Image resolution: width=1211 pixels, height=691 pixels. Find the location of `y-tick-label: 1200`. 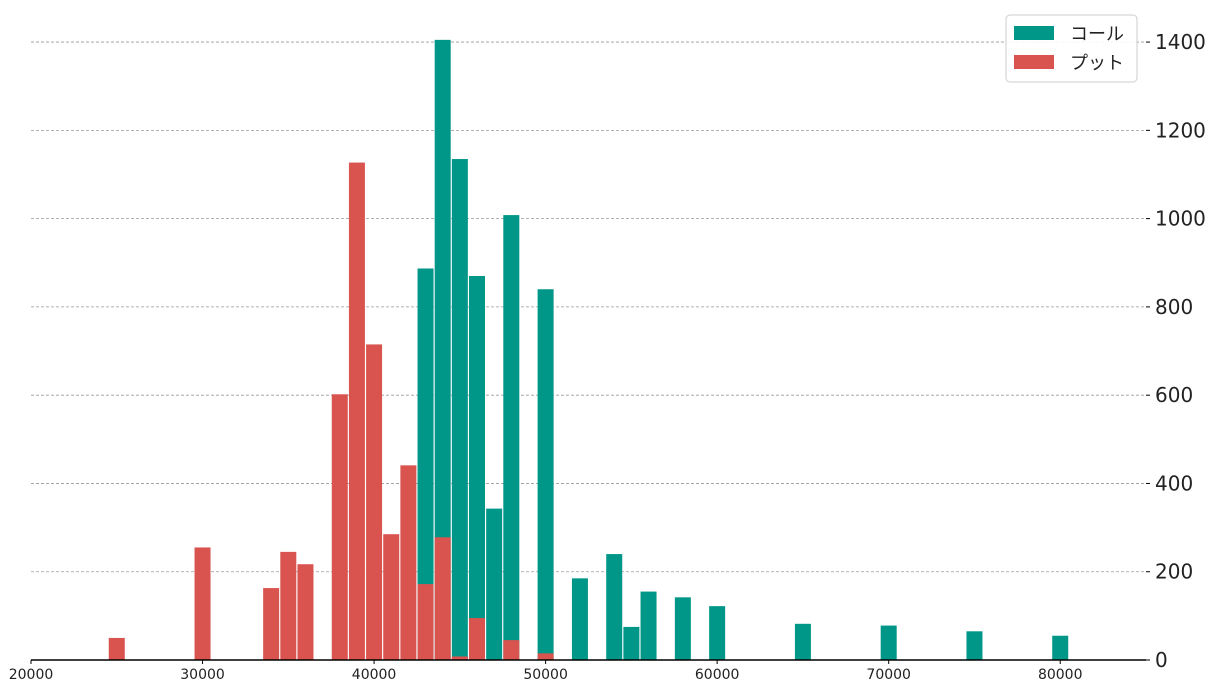

y-tick-label: 1200 is located at coordinates (1180, 130).